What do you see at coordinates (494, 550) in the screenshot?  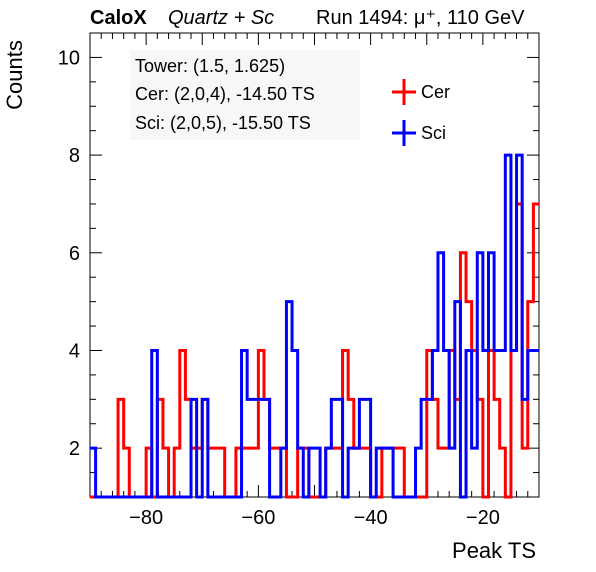 I see `x-axis-title: Peak TS` at bounding box center [494, 550].